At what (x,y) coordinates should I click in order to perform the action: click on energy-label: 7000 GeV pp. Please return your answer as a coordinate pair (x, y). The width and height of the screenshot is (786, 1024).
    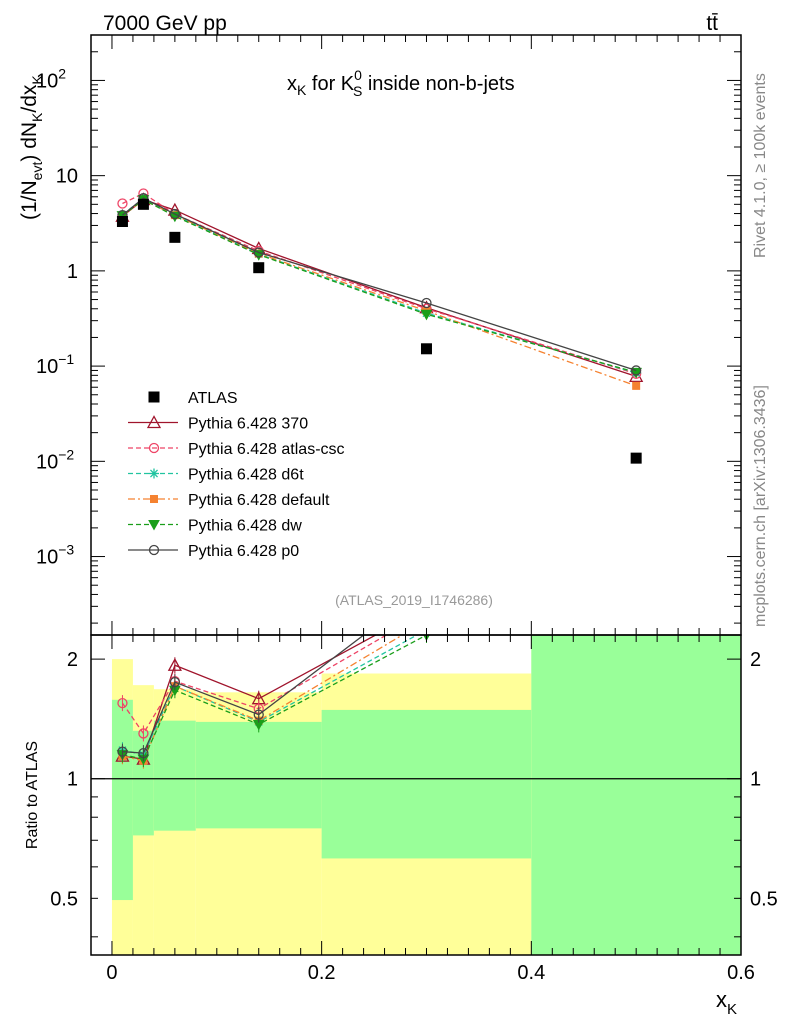
    Looking at the image, I should click on (165, 23).